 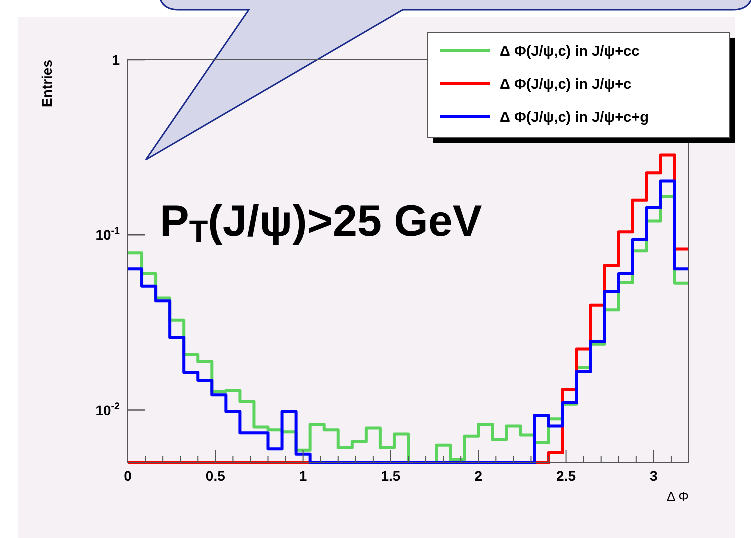 What do you see at coordinates (574, 118) in the screenshot?
I see `legend-label: Δ Φ(J/ψ,c) in J/ψ+c+g` at bounding box center [574, 118].